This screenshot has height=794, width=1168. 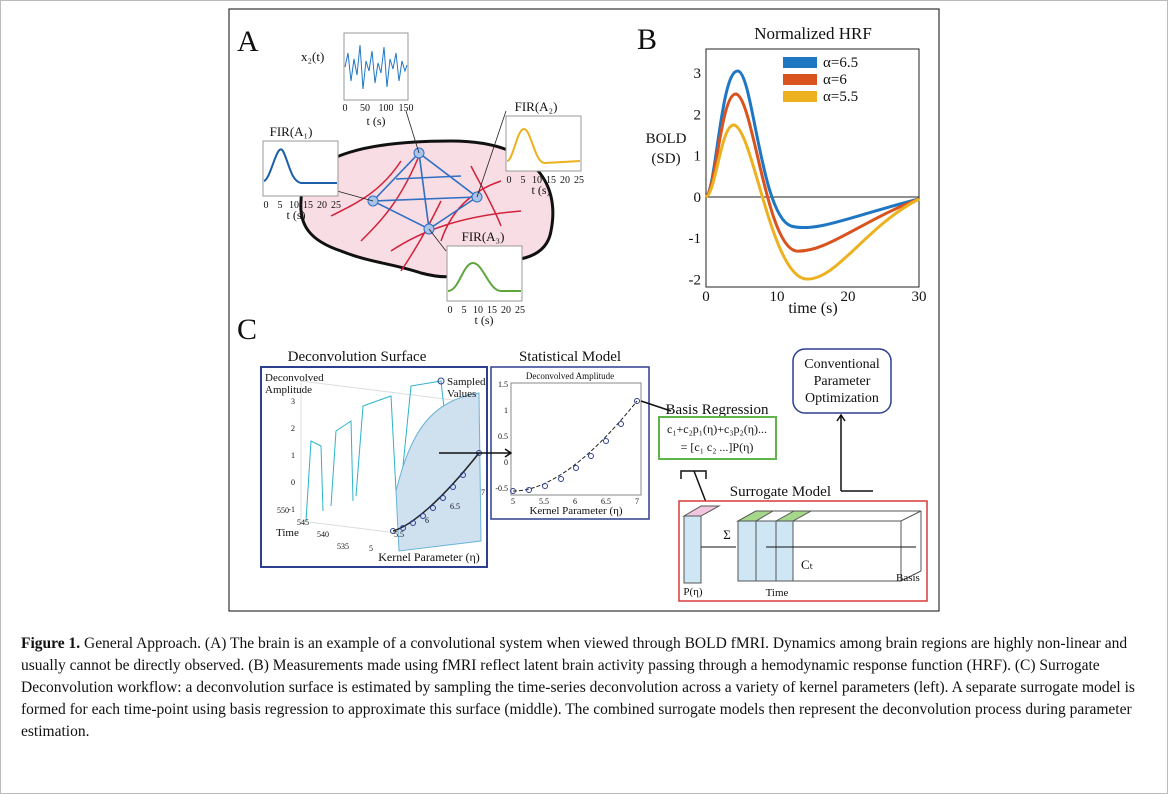 I want to click on fir-title: FIR(A₁), so click(x=291, y=131).